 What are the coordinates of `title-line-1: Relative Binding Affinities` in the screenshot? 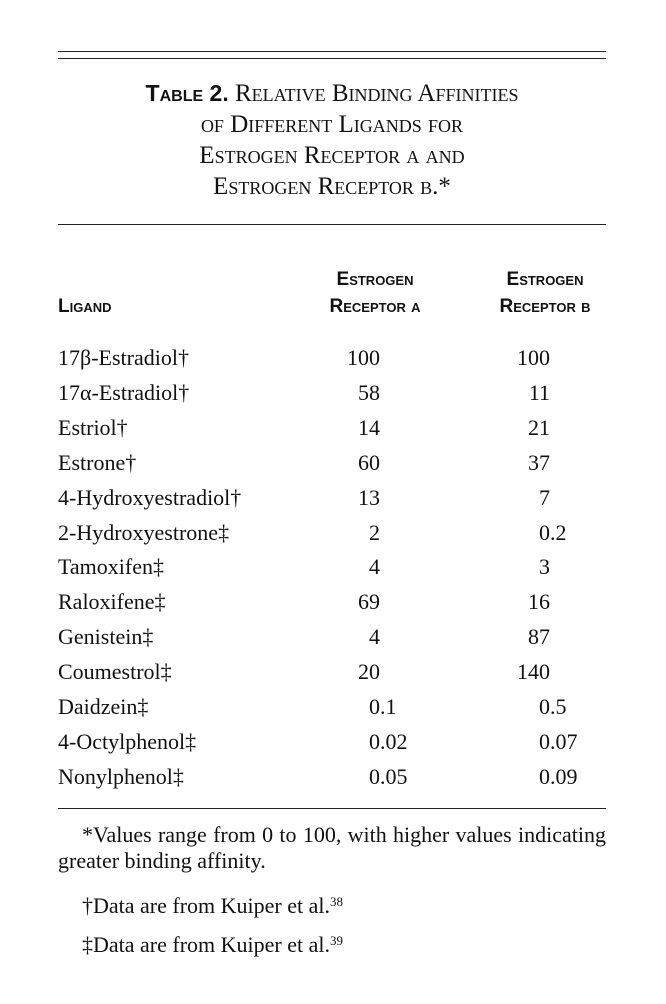 It's located at (376, 93).